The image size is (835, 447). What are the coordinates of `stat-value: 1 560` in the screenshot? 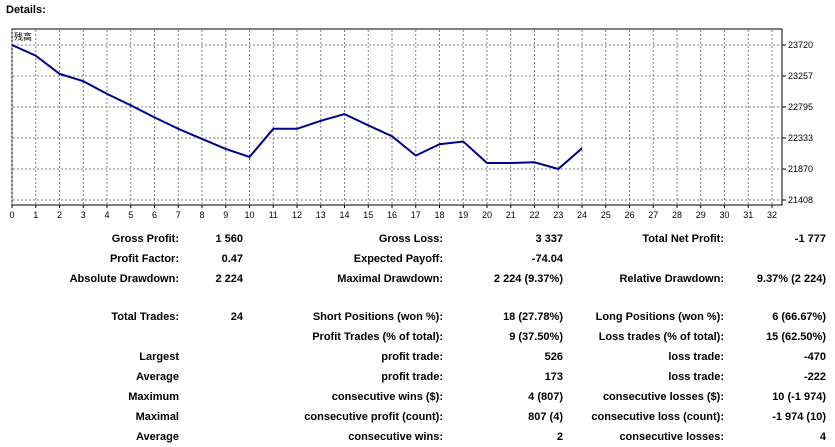 It's located at (229, 239).